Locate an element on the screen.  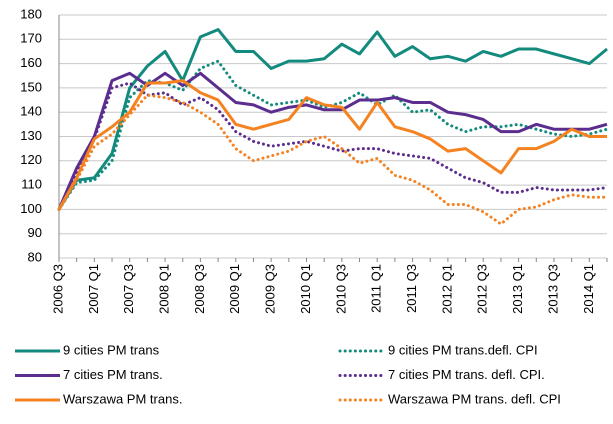
x-tick-label: 2012 Q1 is located at coordinates (446, 289).